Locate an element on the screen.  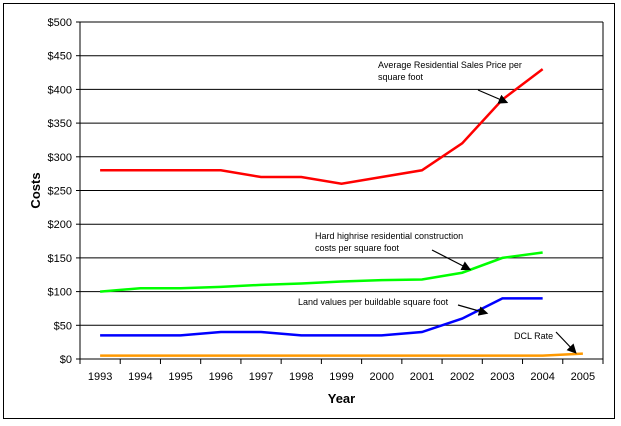
x-tick-label: 2002 is located at coordinates (462, 377).